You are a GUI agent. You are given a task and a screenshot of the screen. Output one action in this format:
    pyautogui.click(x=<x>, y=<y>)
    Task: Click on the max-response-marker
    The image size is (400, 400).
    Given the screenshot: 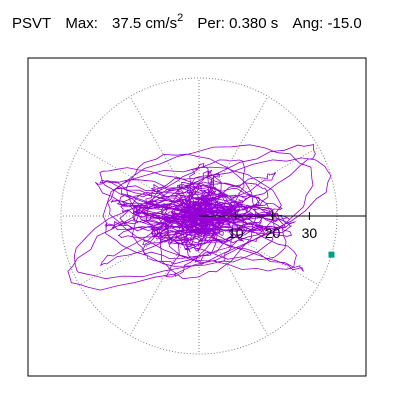 What is the action you would take?
    pyautogui.click(x=331, y=254)
    